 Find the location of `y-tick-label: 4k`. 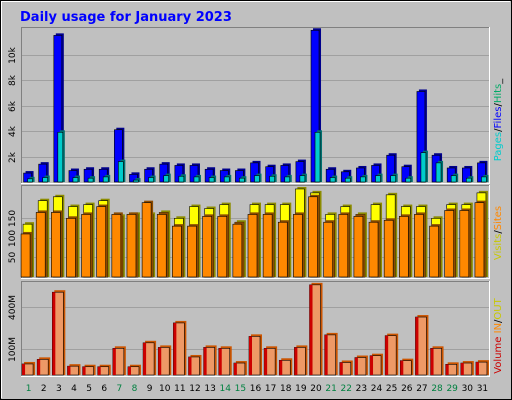

y-tick-label: 4k is located at coordinates (13, 131).